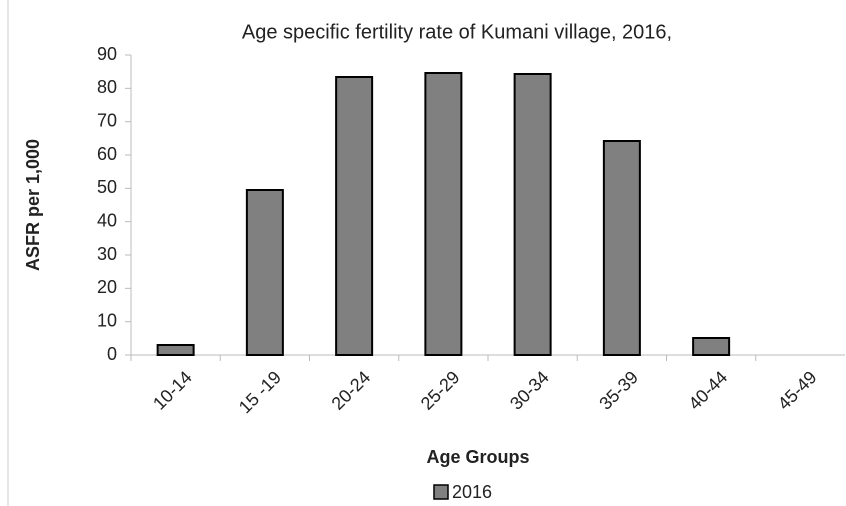 The height and width of the screenshot is (506, 846). What do you see at coordinates (107, 320) in the screenshot?
I see `y-tick-label: 10` at bounding box center [107, 320].